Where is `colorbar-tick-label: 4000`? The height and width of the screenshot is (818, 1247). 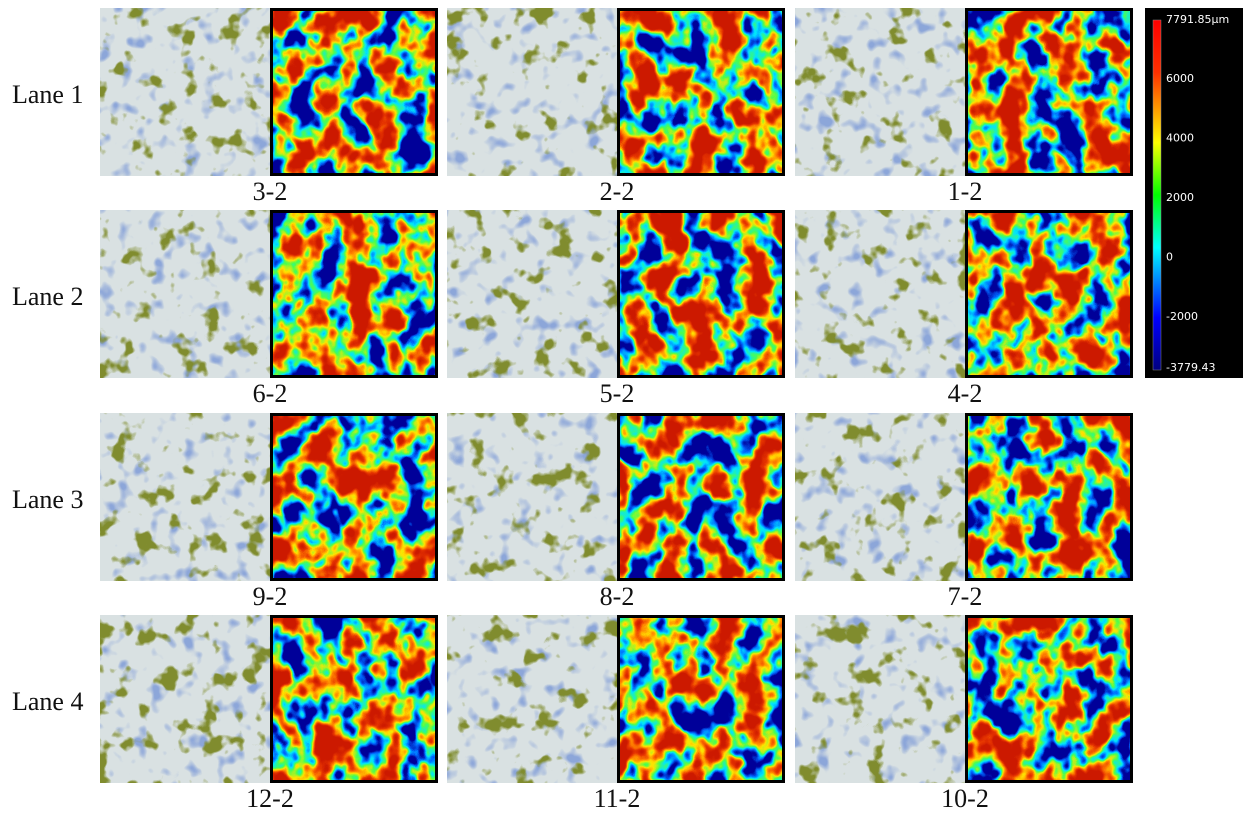 colorbar-tick-label: 4000 is located at coordinates (1180, 138).